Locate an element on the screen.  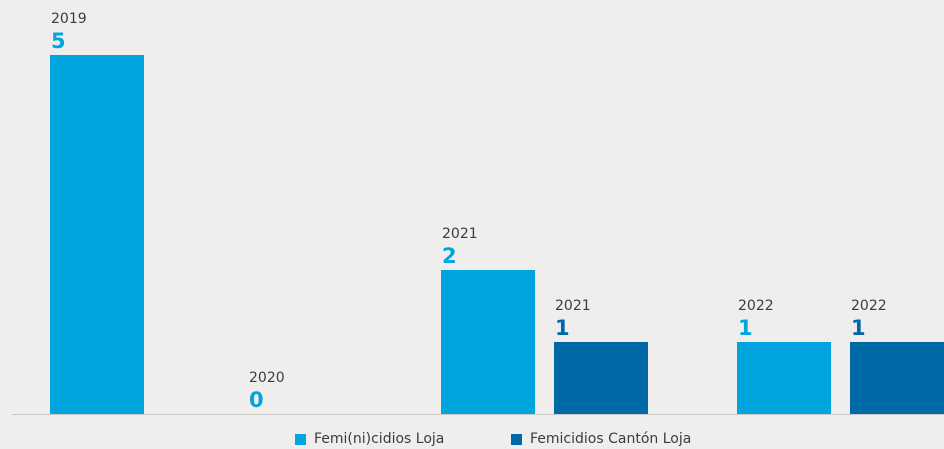
category-label-2022-s2: 2022 is located at coordinates (869, 306).